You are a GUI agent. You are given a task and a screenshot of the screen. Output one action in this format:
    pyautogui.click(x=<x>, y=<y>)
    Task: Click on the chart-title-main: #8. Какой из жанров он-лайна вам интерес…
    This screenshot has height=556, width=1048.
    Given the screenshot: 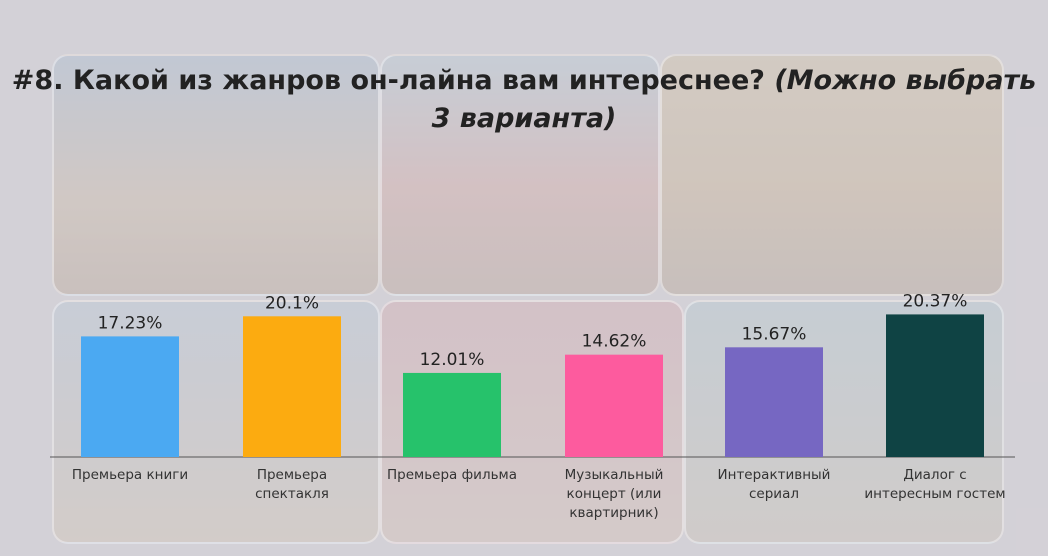 What is the action you would take?
    pyautogui.click(x=388, y=80)
    